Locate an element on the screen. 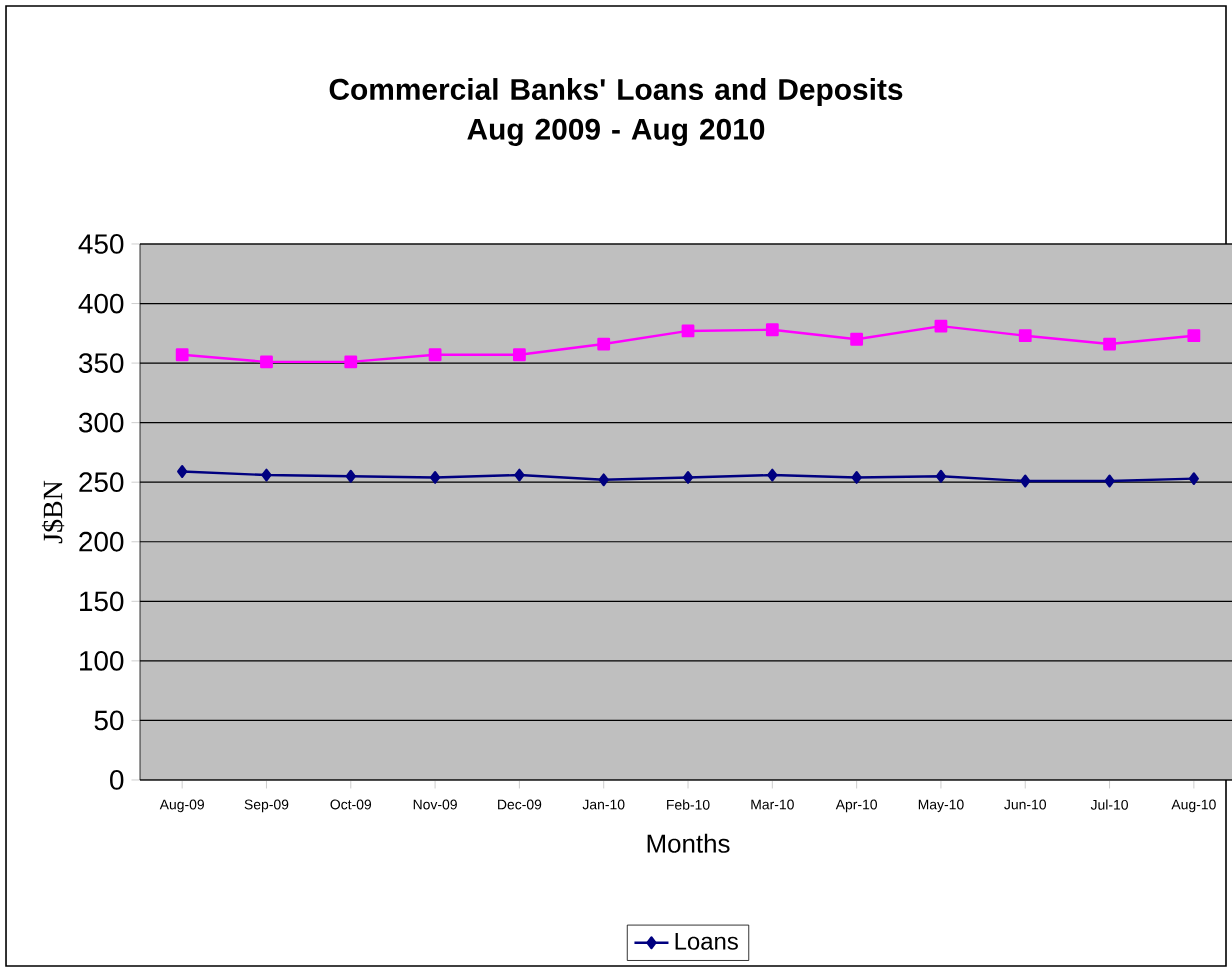 The width and height of the screenshot is (1232, 972). y-tick-label: 450 is located at coordinates (101, 244).